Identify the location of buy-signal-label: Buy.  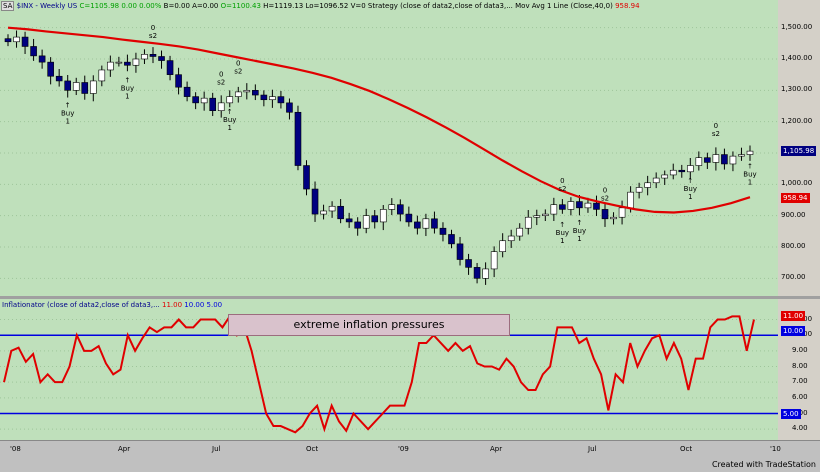
(67, 114).